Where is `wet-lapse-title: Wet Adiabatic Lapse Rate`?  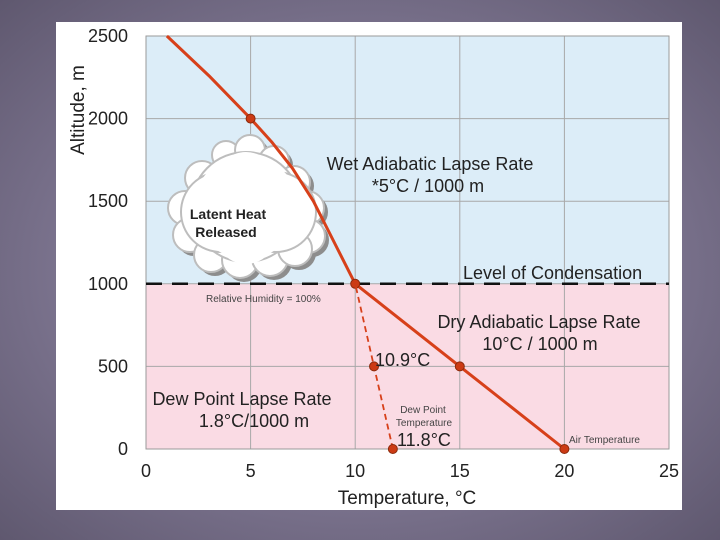 wet-lapse-title: Wet Adiabatic Lapse Rate is located at coordinates (430, 164).